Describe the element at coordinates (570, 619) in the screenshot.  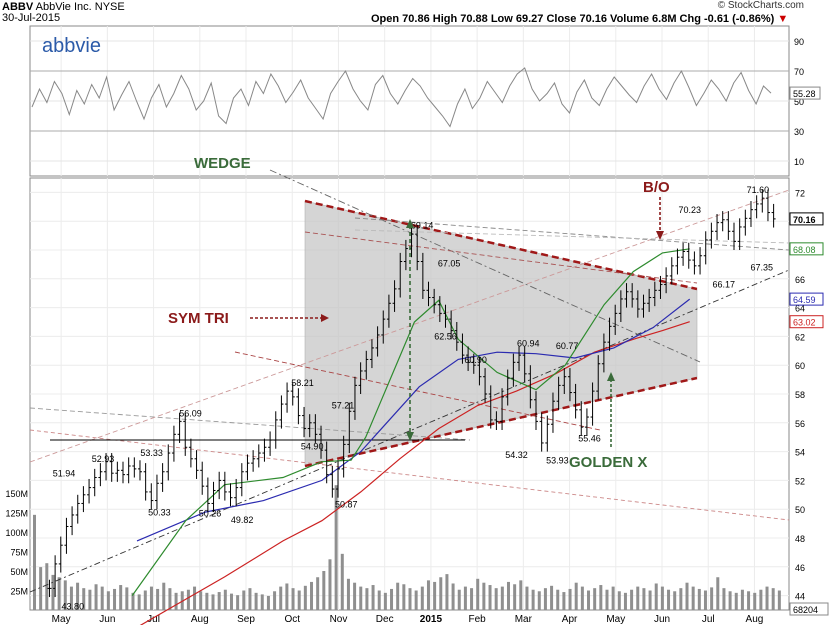
I see `x-tick-label: Apr` at that location.